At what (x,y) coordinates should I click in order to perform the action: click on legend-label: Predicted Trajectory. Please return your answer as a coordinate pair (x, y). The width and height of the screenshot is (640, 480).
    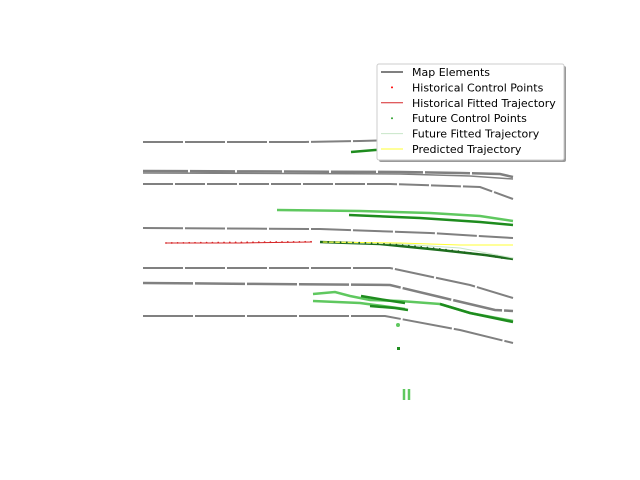
    Looking at the image, I should click on (467, 149).